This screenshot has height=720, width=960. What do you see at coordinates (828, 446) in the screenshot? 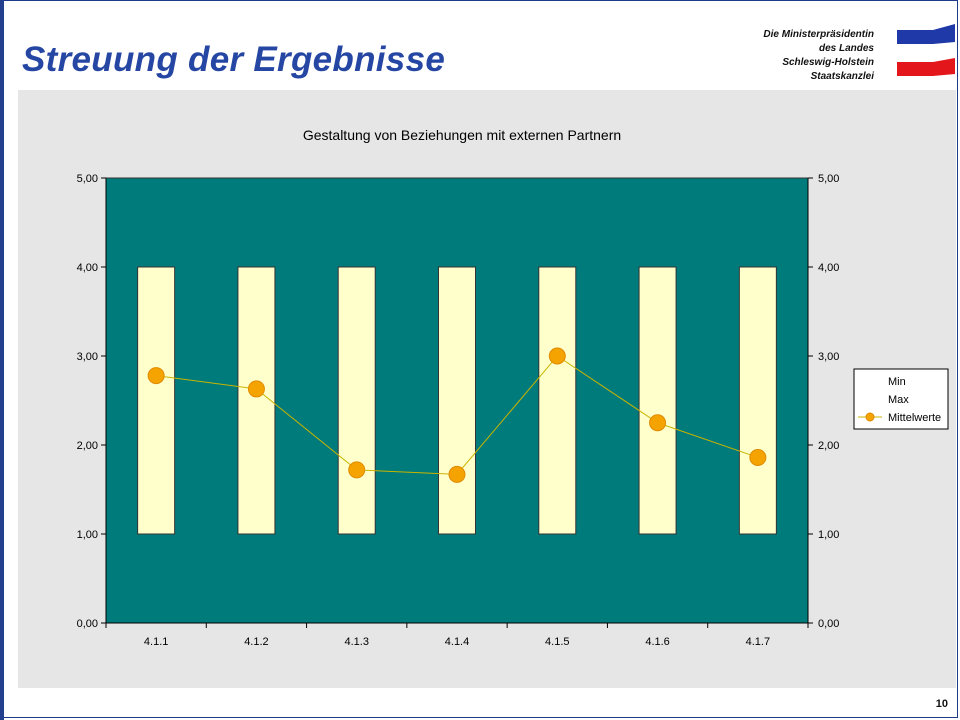
I see `y-tick-label-right: 2,00` at bounding box center [828, 446].